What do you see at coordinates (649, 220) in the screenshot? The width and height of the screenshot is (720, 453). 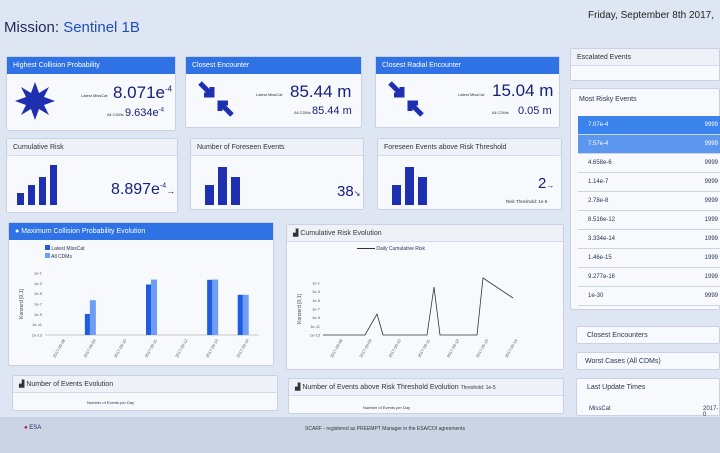 I see `risk-row: 8.516e-12 1999` at bounding box center [649, 220].